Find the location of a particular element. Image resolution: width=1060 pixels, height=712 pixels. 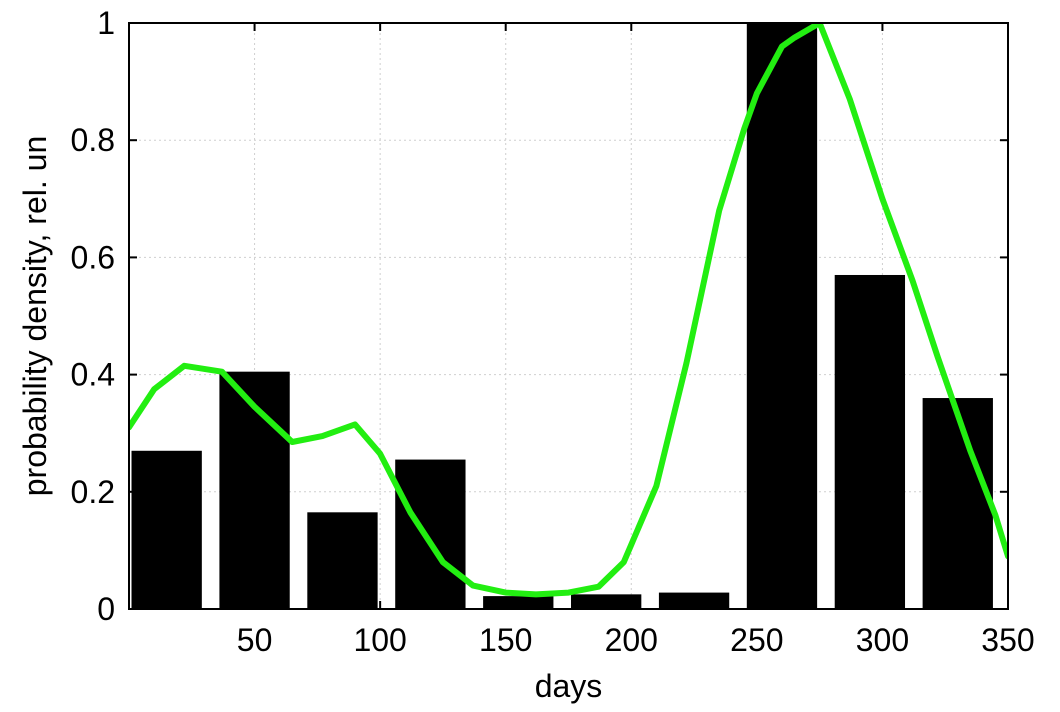

y-tick-label: 0.4 is located at coordinates (93, 375).